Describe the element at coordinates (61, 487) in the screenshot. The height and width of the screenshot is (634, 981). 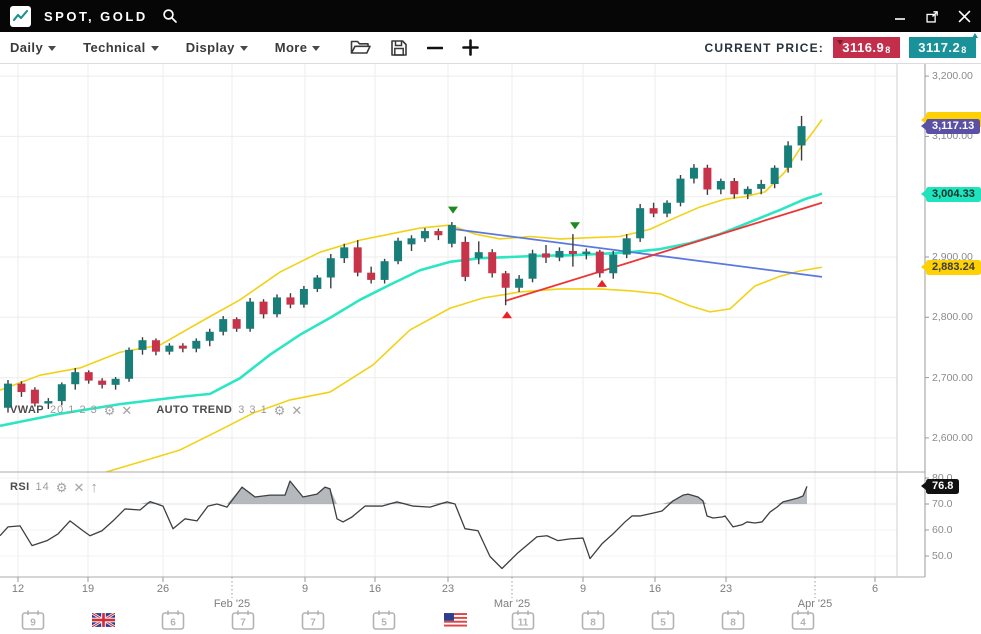
I see `rsi-settings-gear-icon: ⚙` at that location.